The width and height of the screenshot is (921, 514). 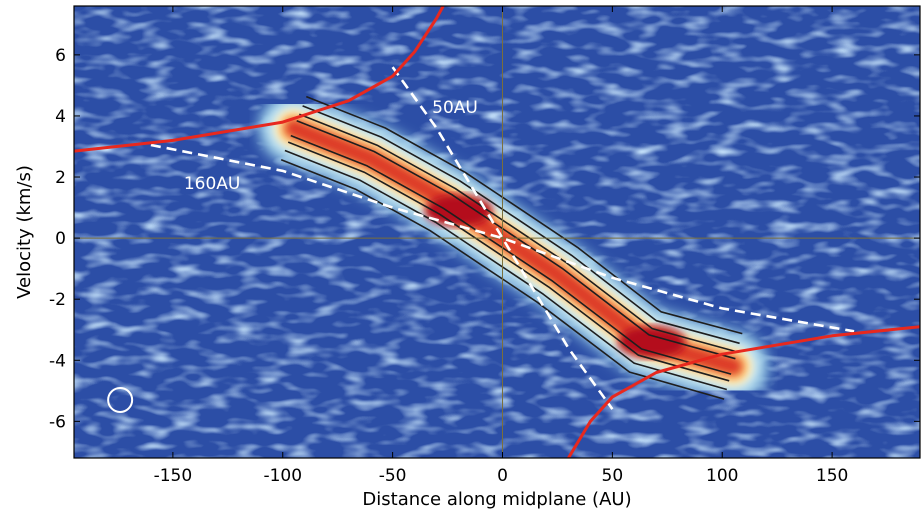 What do you see at coordinates (832, 476) in the screenshot?
I see `x-tick-label: 150` at bounding box center [832, 476].